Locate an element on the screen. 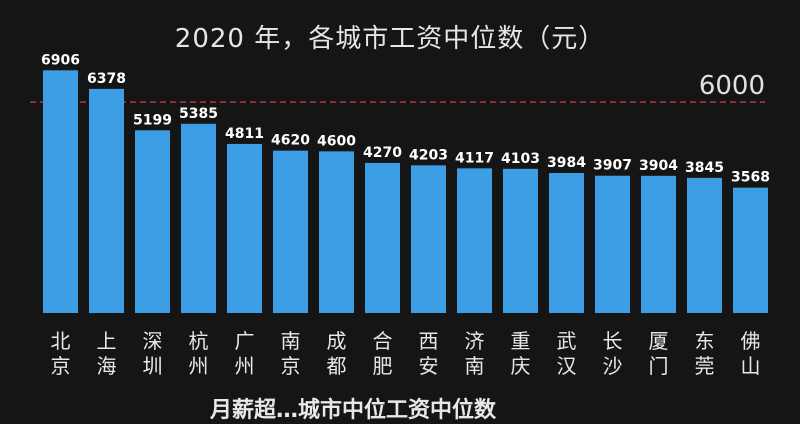 Image resolution: width=800 pixels, height=424 pixels. category-label: 莞 is located at coordinates (705, 366).